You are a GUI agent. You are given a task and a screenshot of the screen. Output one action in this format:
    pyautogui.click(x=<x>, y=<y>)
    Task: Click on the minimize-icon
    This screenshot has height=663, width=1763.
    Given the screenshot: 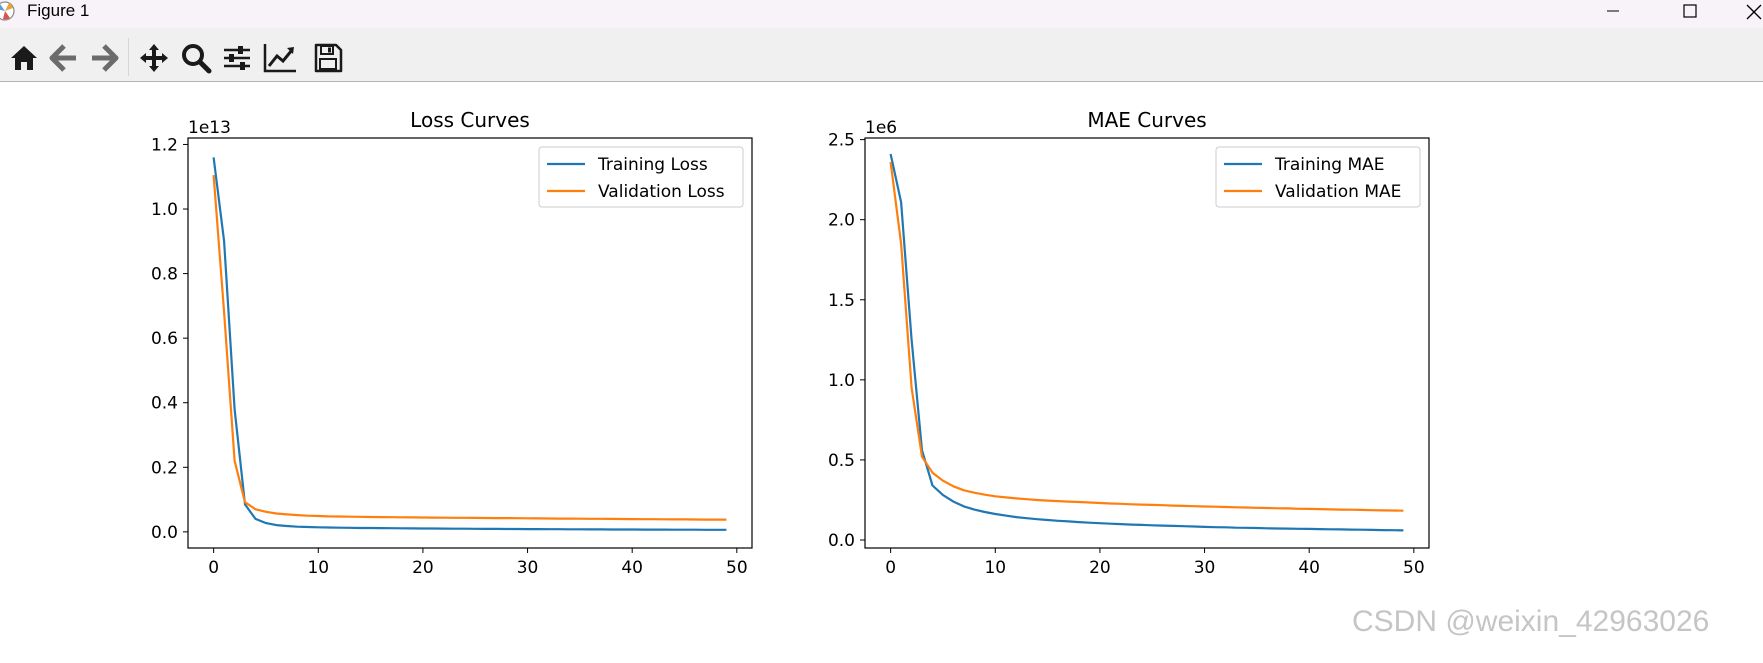 What is the action you would take?
    pyautogui.click(x=1613, y=11)
    